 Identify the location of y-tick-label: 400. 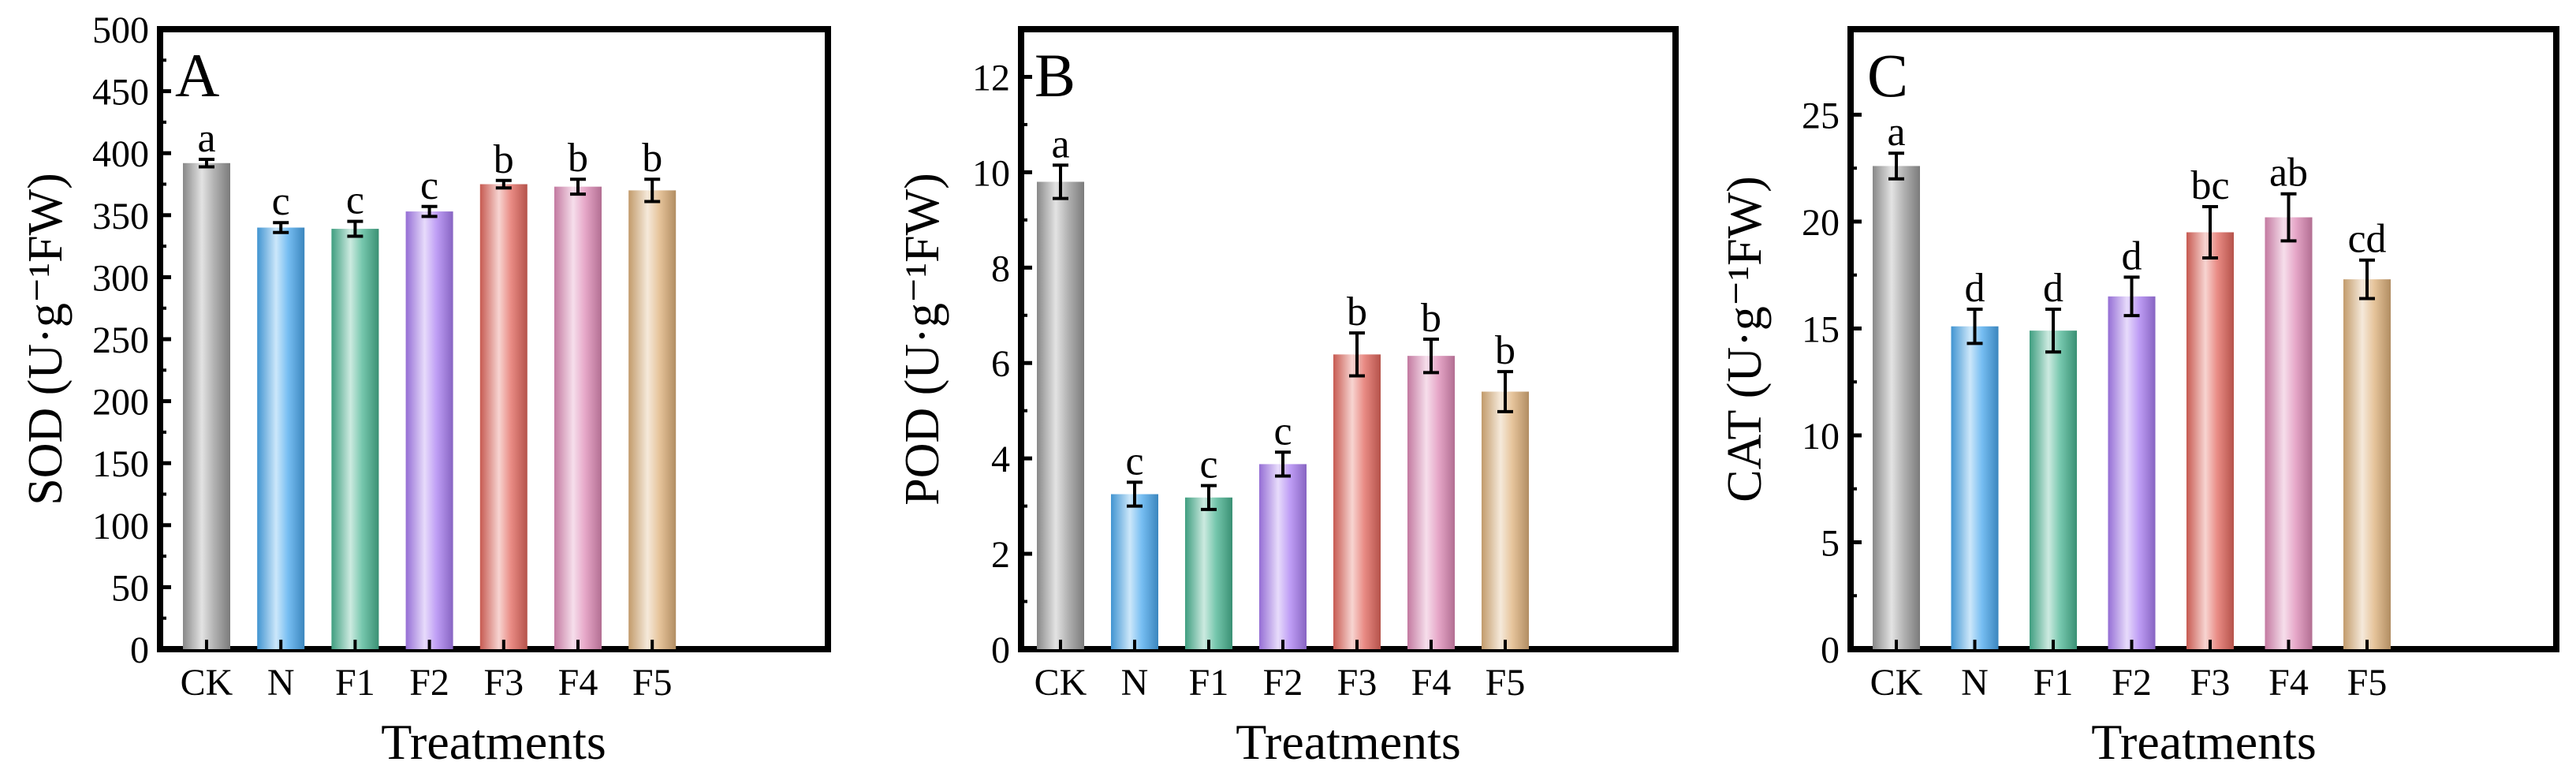
(120, 154).